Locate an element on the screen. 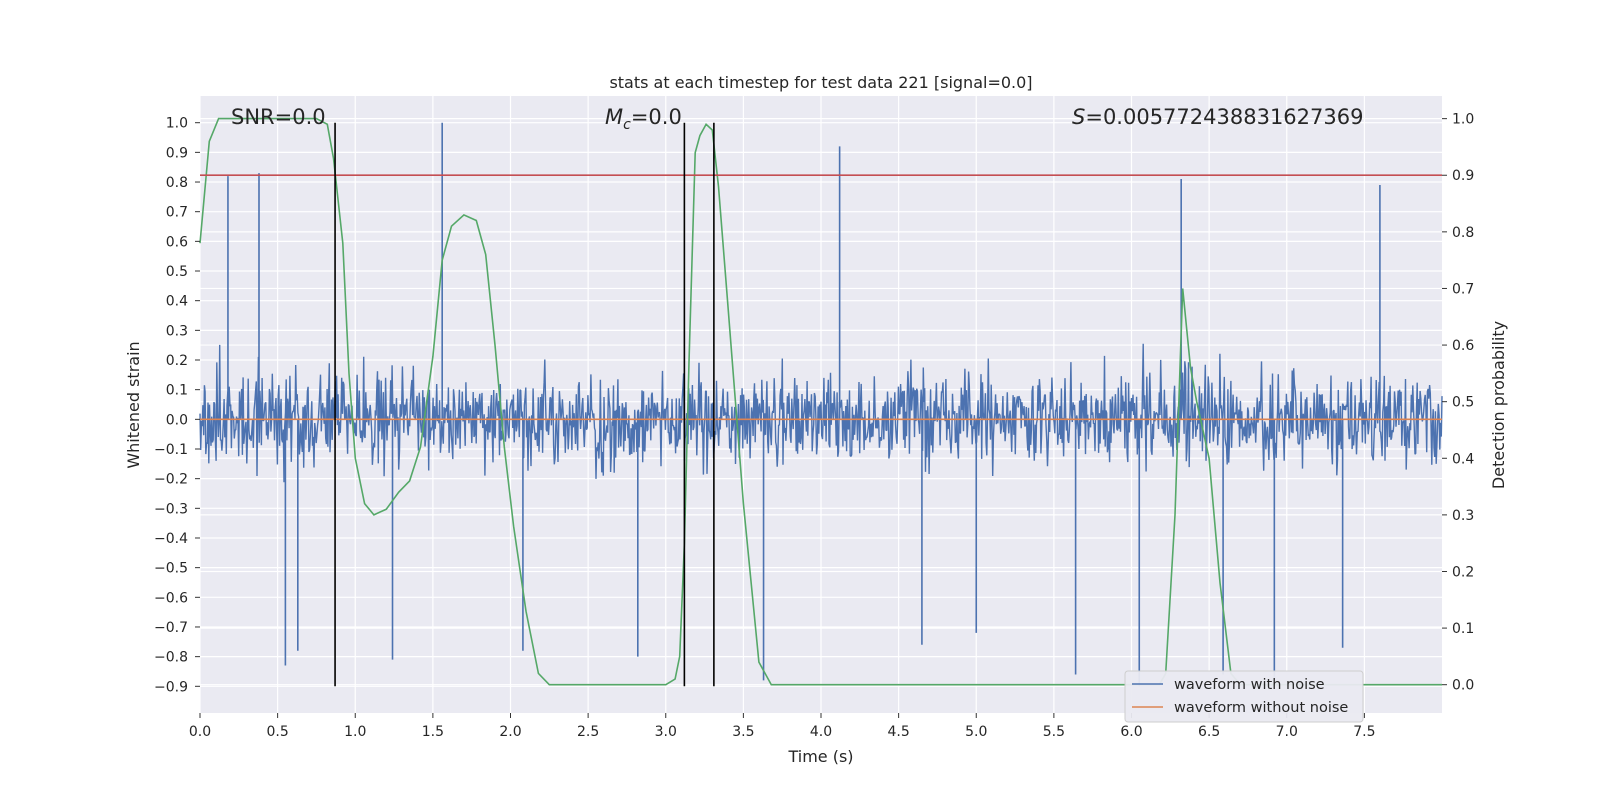  x-tick-label: 6.5 is located at coordinates (1209, 732).